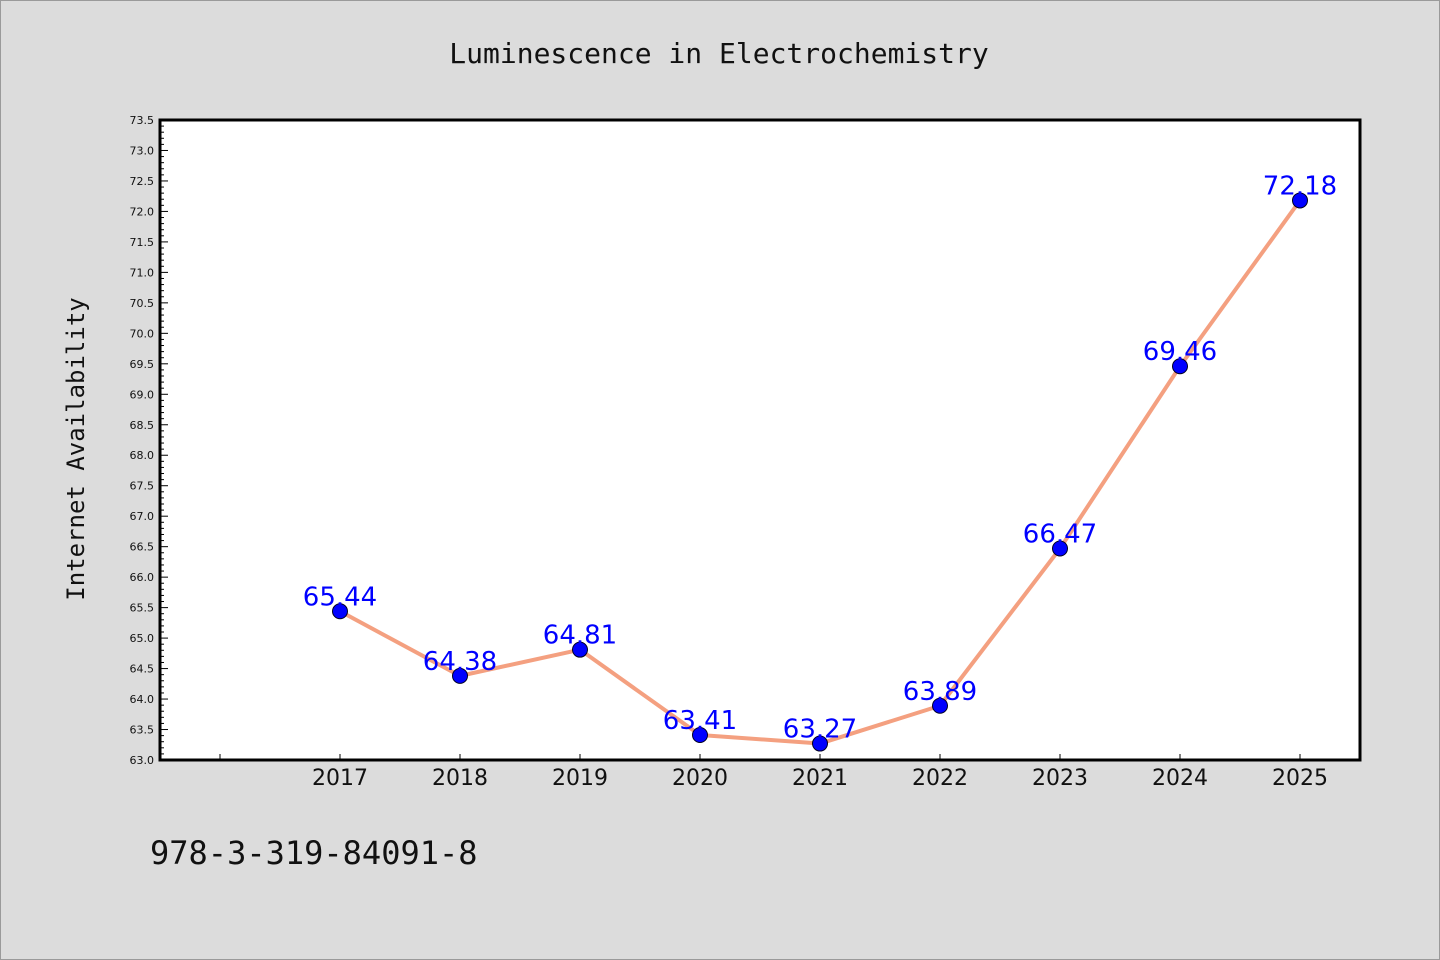 The height and width of the screenshot is (960, 1440). Describe the element at coordinates (142, 486) in the screenshot. I see `y-tick-label: 67.5` at that location.